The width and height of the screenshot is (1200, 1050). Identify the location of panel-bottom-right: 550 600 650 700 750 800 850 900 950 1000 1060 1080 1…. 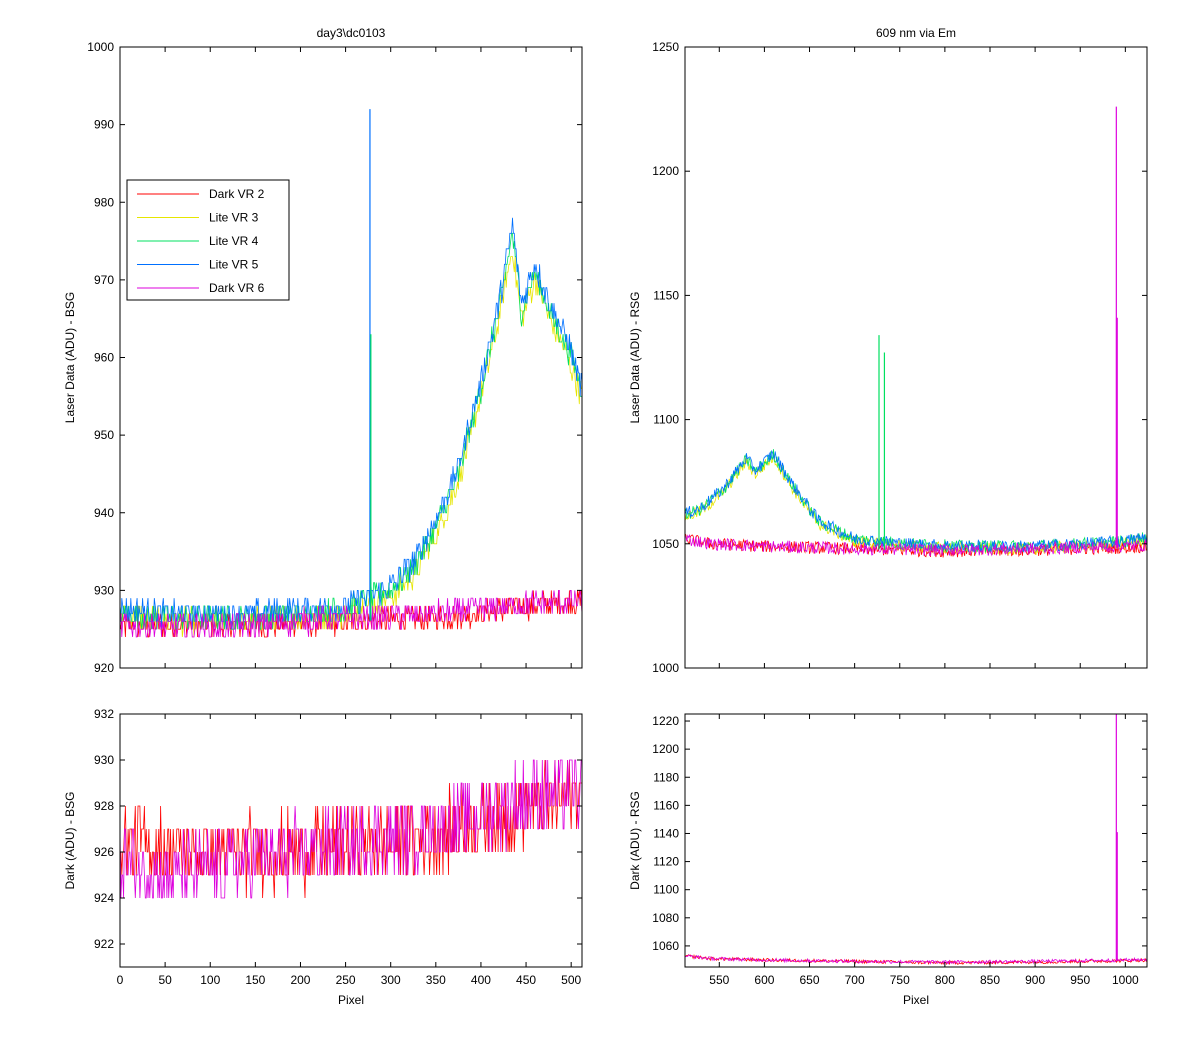
(888, 860).